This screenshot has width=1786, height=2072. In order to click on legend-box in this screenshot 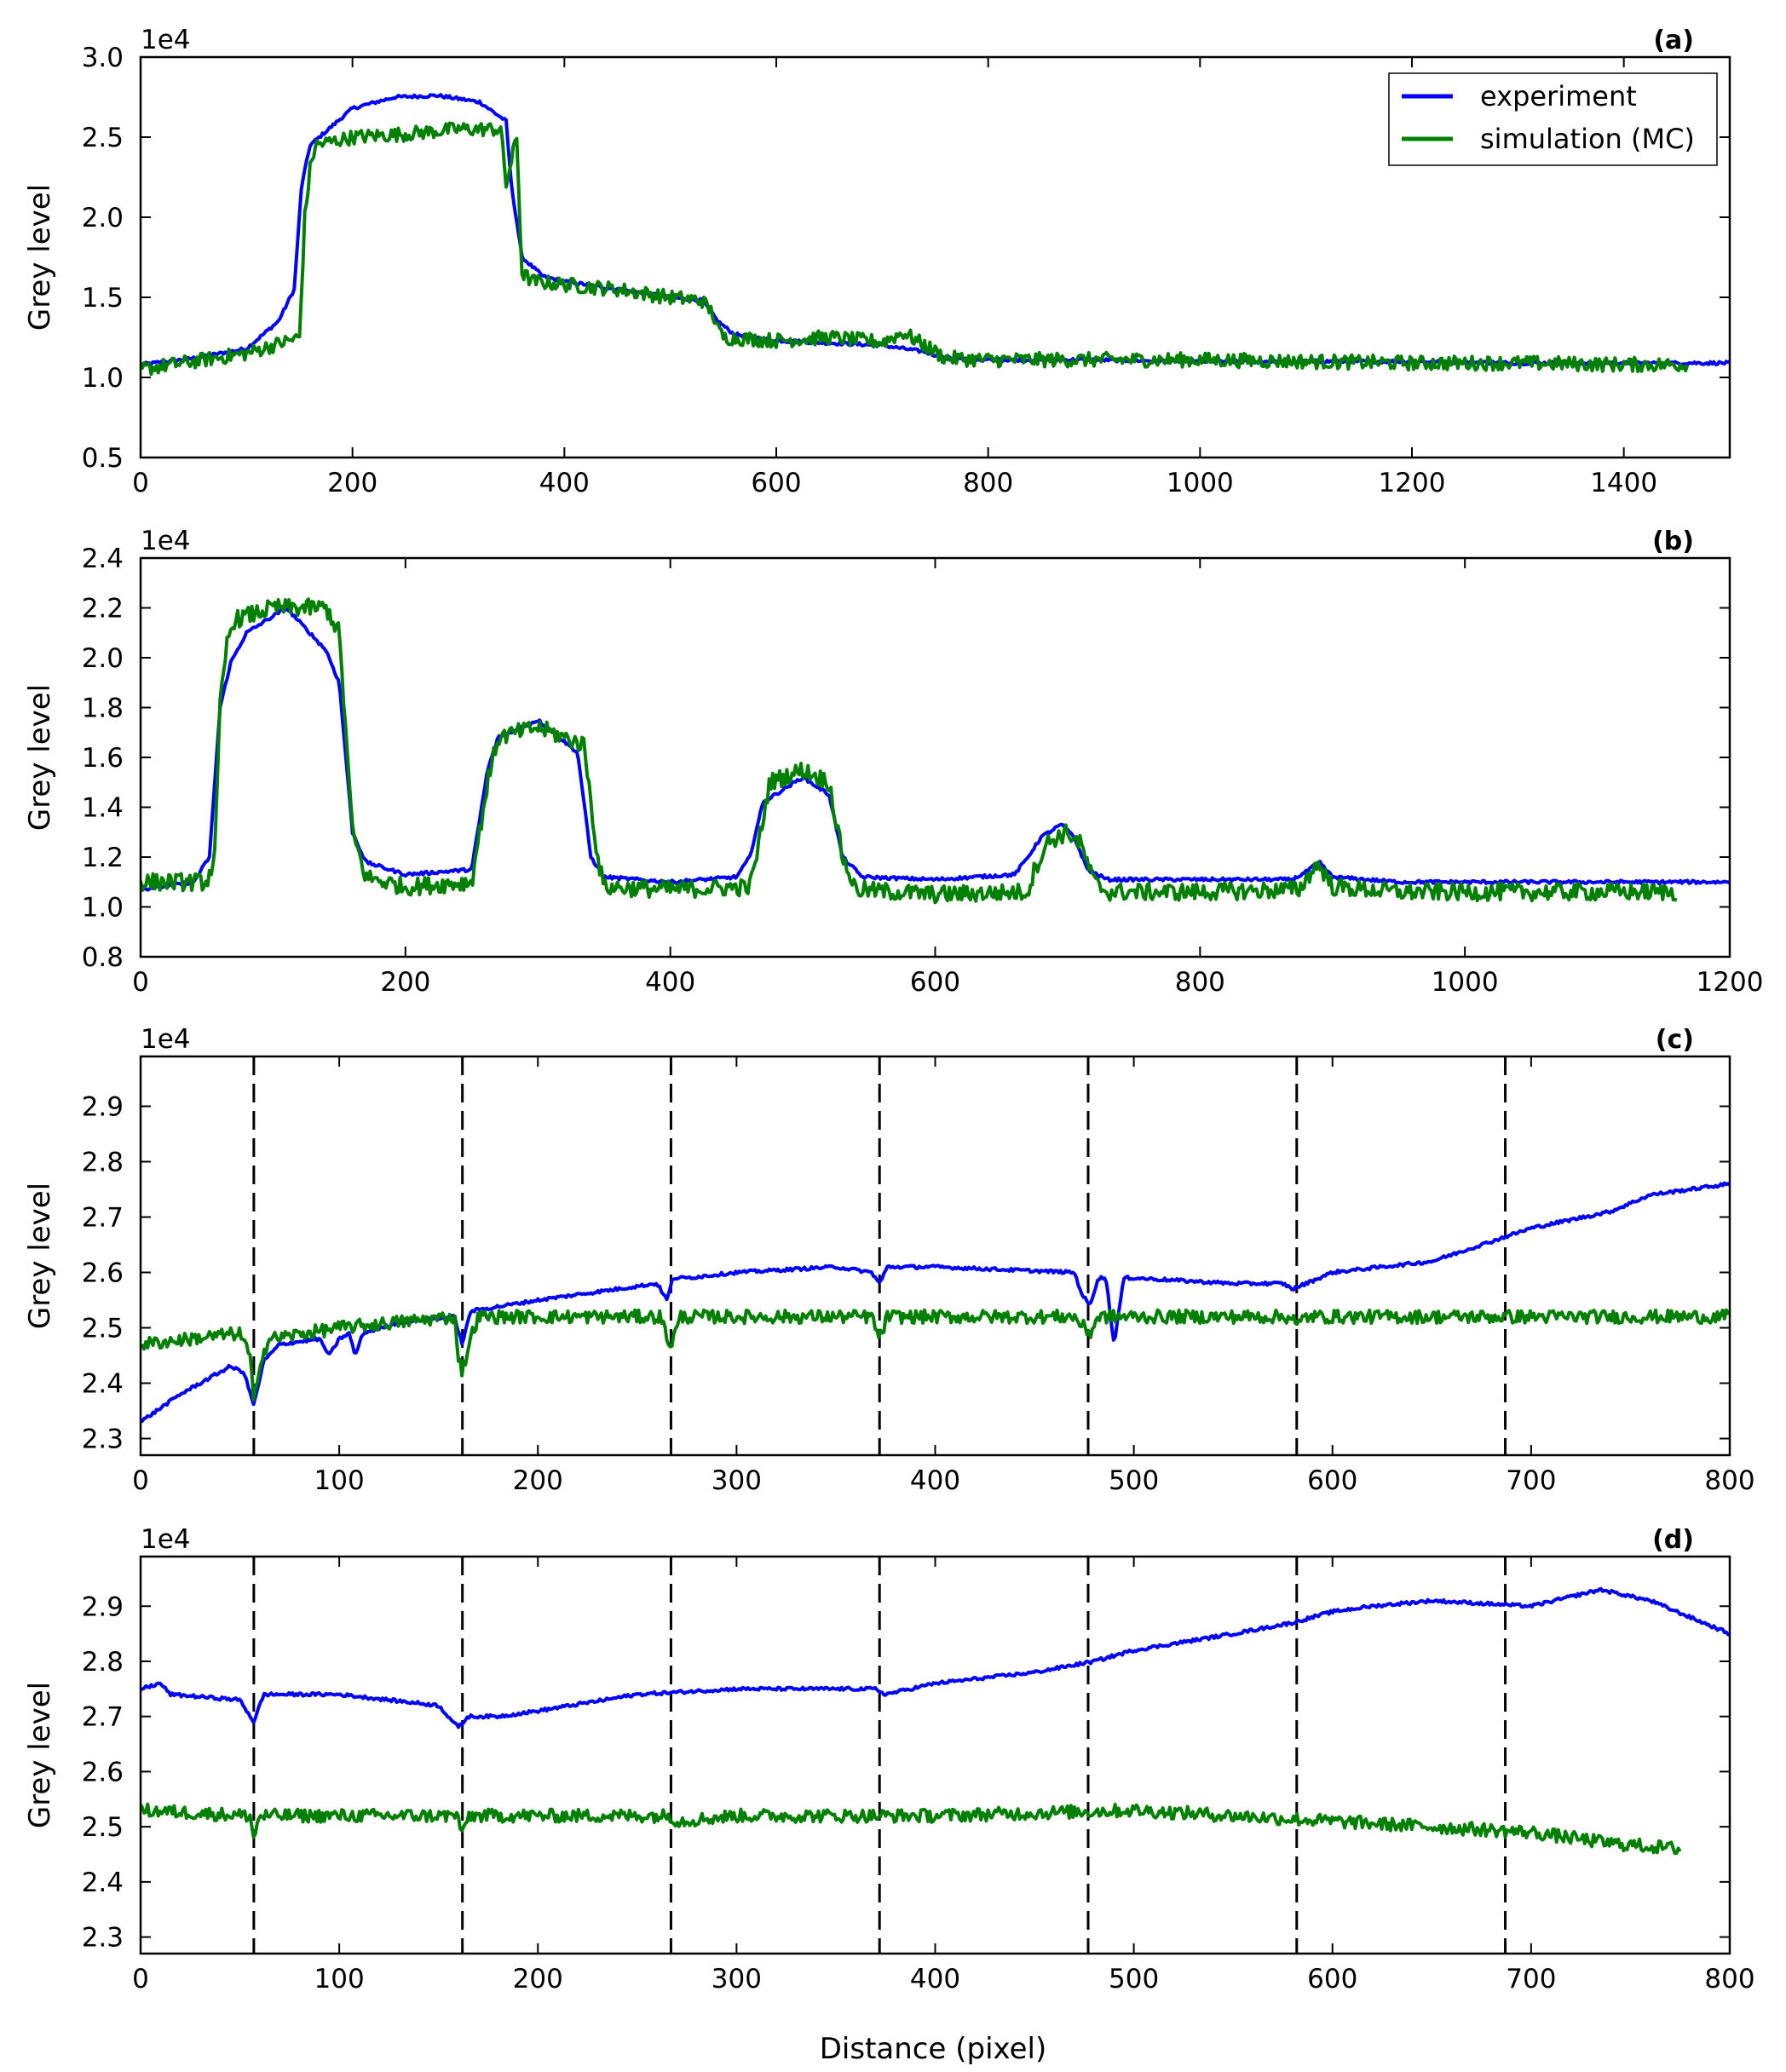, I will do `click(1553, 119)`.